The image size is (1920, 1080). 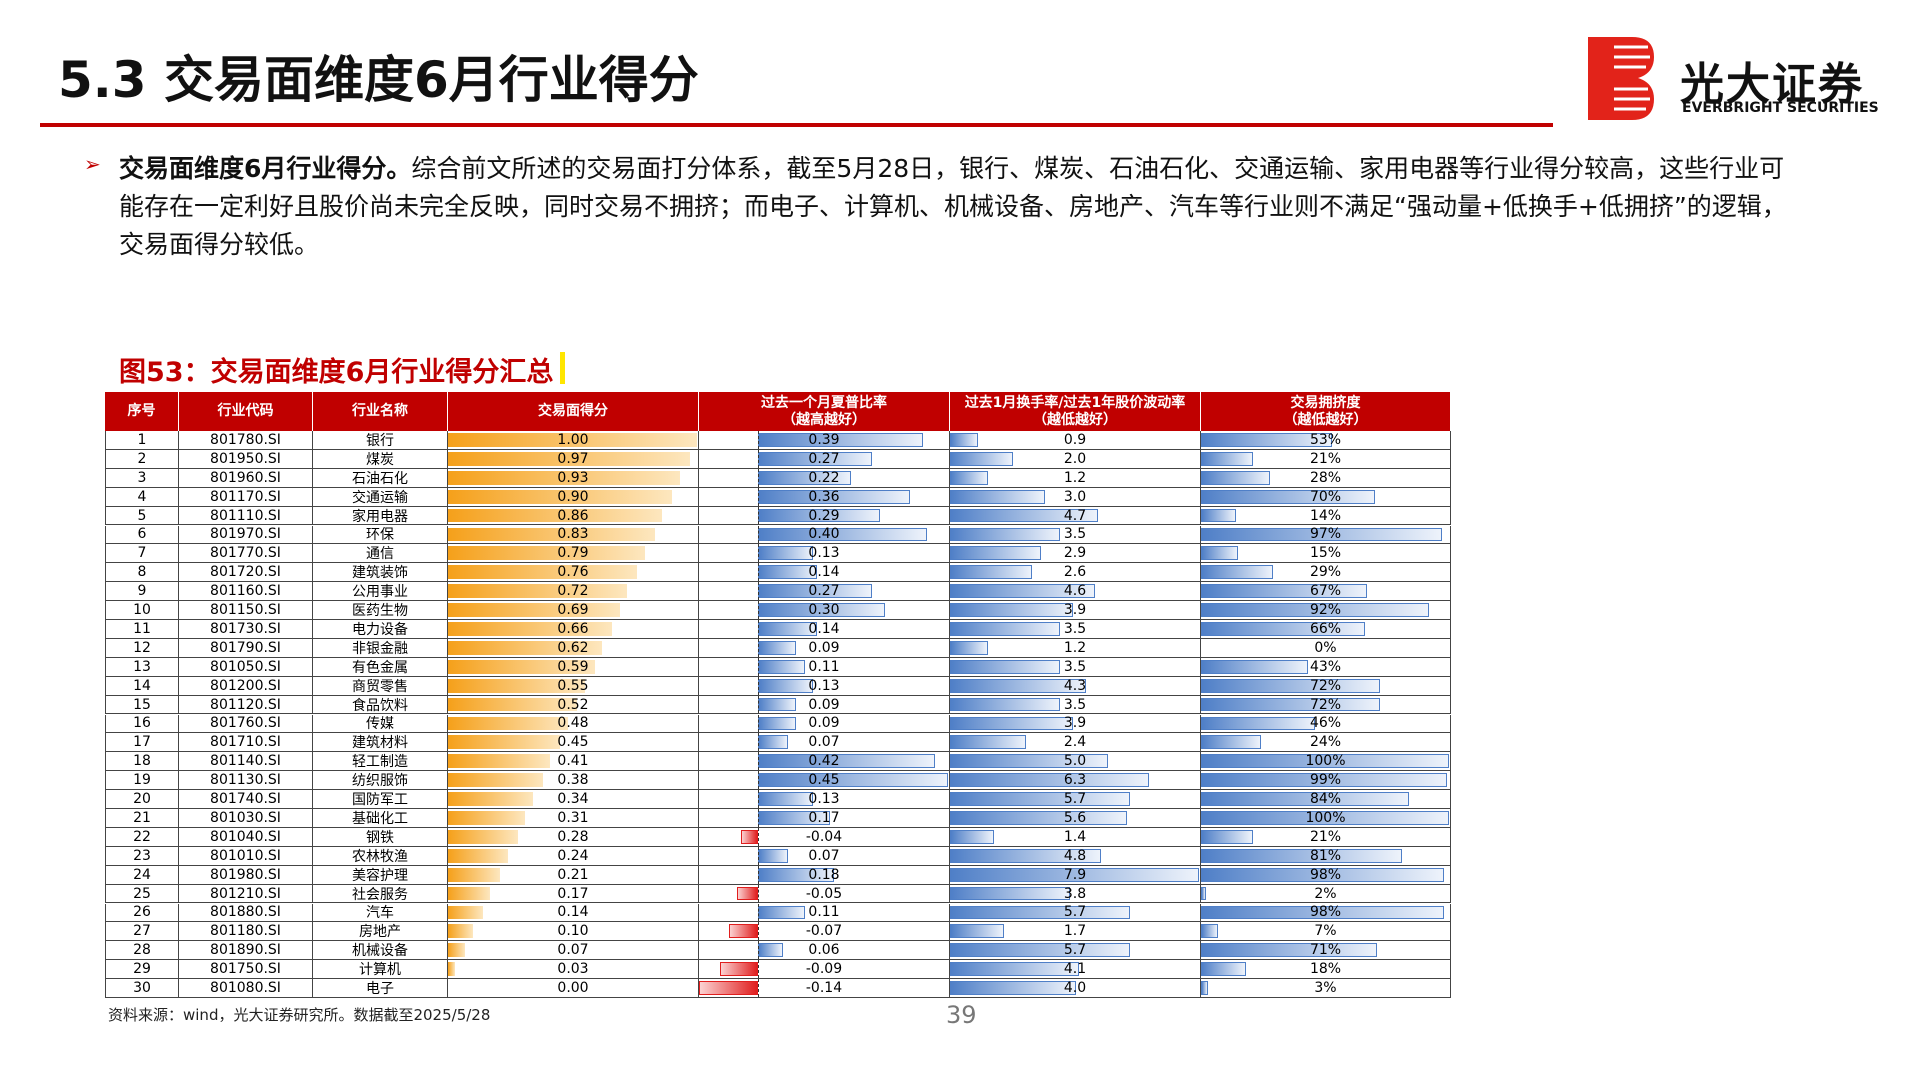 What do you see at coordinates (824, 667) in the screenshot?
I see `table-cell: 0.11` at bounding box center [824, 667].